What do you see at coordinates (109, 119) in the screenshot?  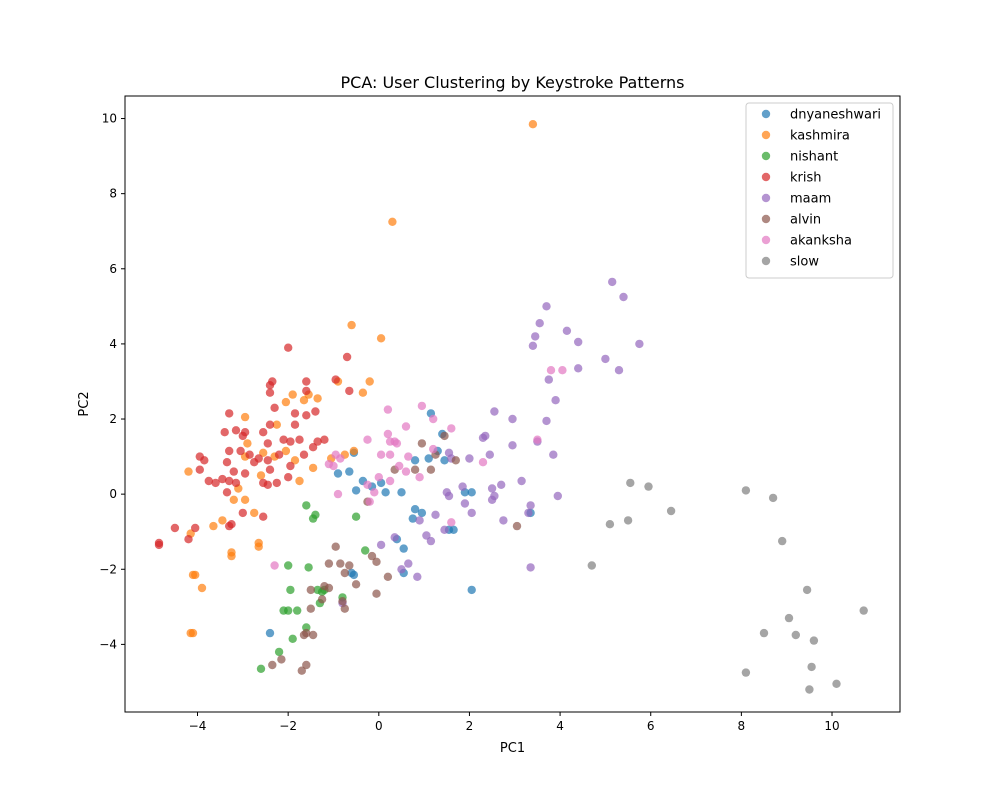 I see `y-tick-label: 10` at bounding box center [109, 119].